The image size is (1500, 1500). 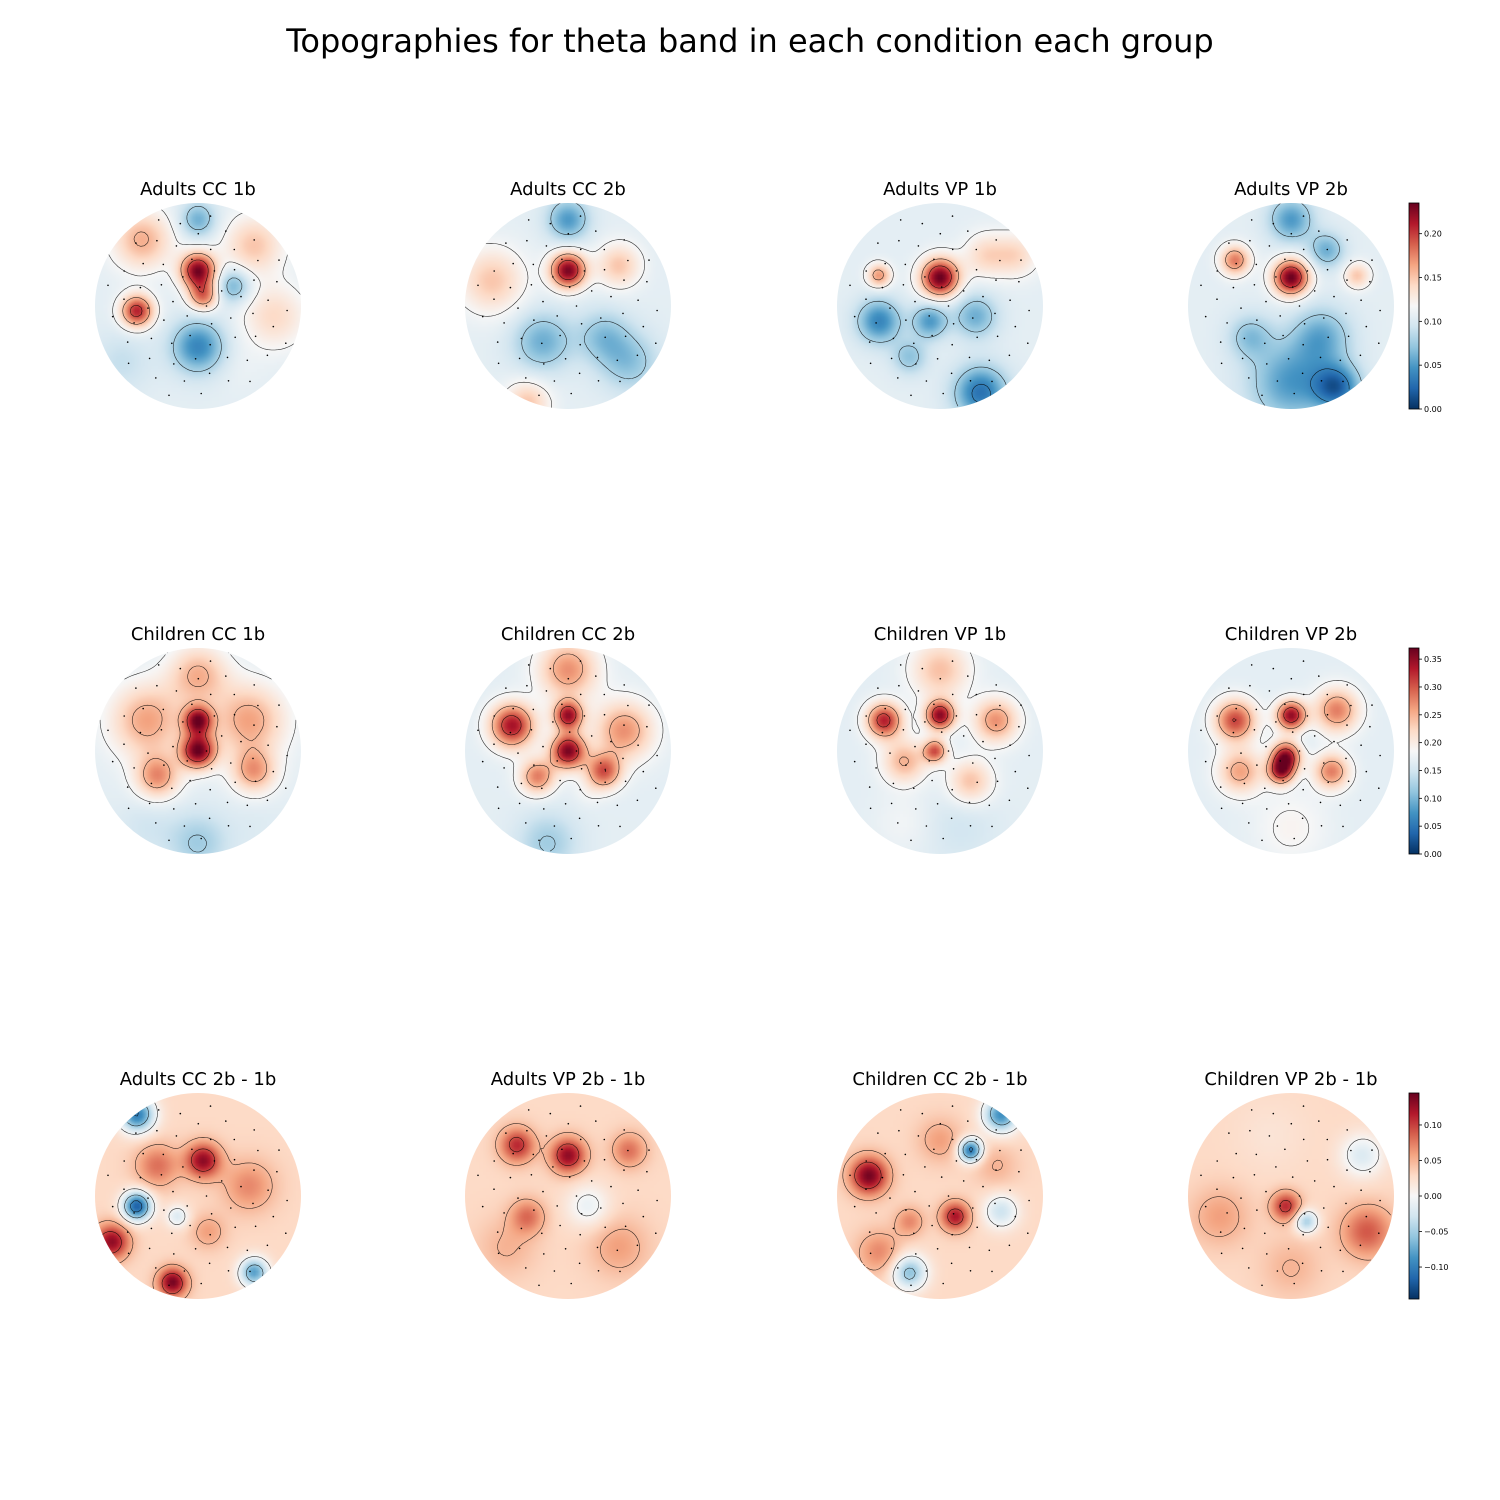 I want to click on colorbar-gradient, so click(x=1414, y=751).